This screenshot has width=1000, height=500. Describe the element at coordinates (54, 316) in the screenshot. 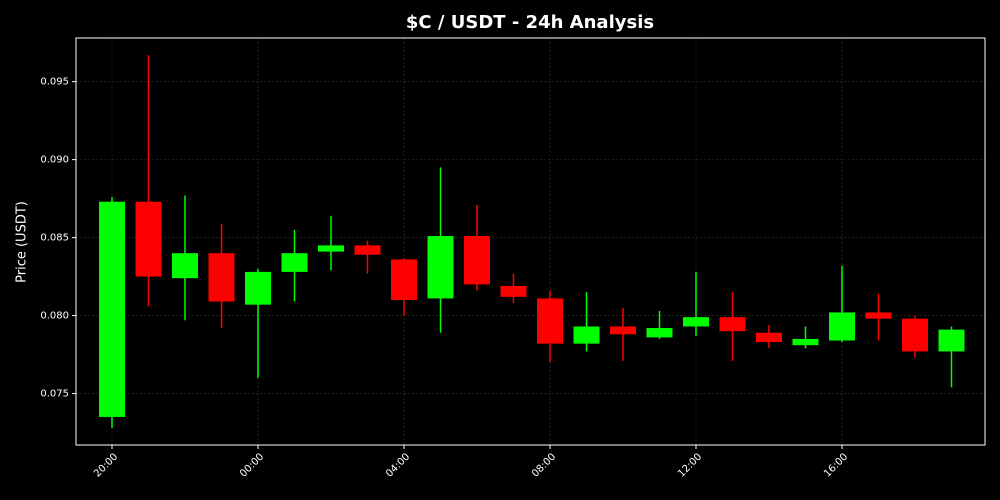

I see `y-tick-label: 0.080` at that location.